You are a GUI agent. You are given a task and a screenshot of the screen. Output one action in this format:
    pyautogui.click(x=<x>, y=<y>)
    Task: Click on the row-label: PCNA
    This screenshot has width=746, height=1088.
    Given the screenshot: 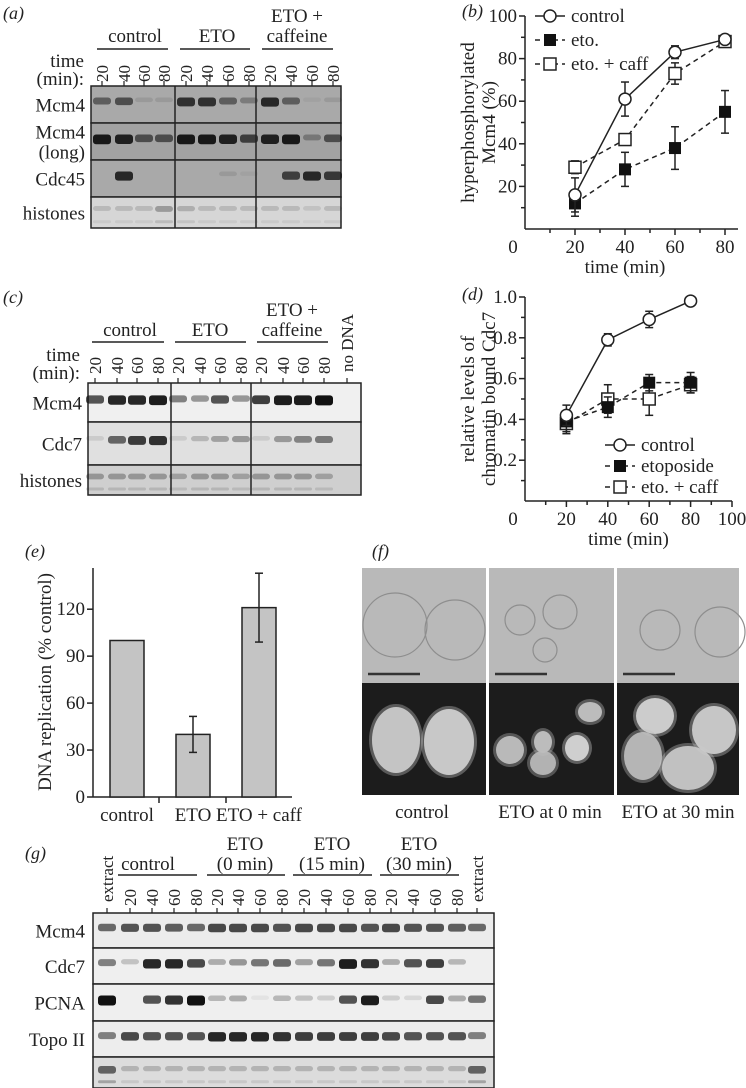 What is the action you would take?
    pyautogui.click(x=59, y=1004)
    